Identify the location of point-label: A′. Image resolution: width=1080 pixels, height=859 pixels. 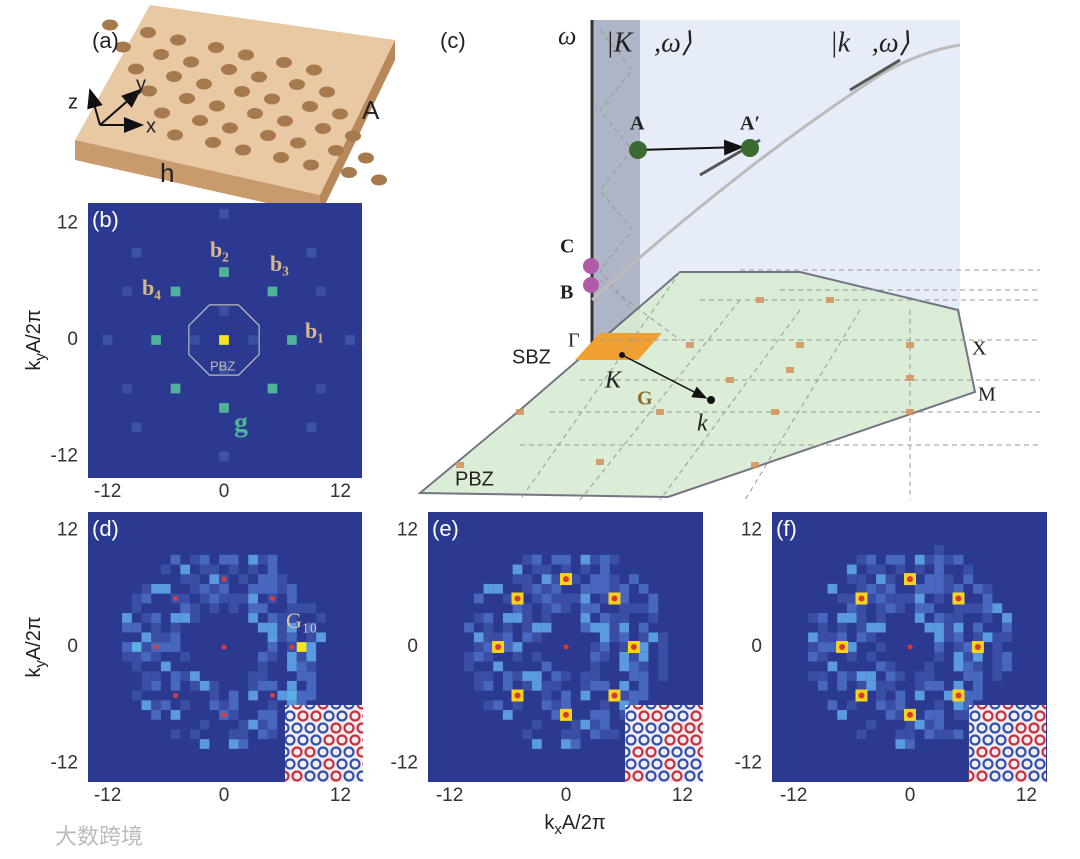
(750, 124).